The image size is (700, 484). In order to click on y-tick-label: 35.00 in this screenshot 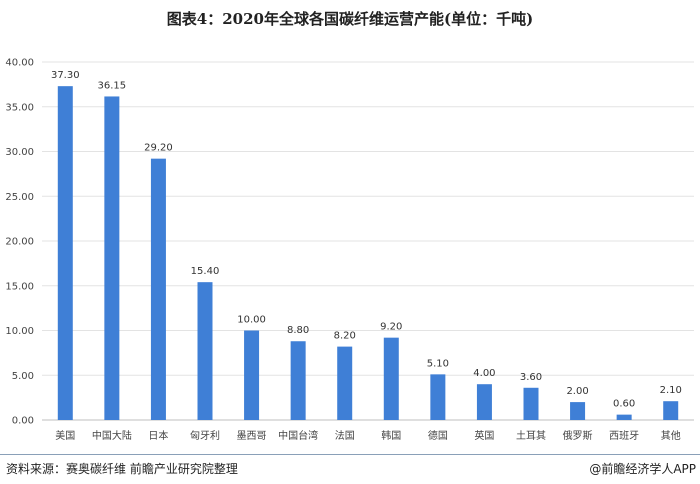, I will do `click(19, 107)`.